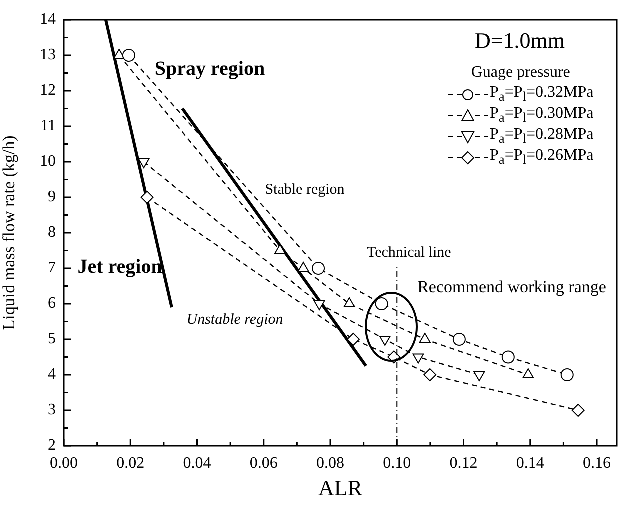 The width and height of the screenshot is (634, 507). What do you see at coordinates (48, 55) in the screenshot?
I see `y-tick-label: 13` at bounding box center [48, 55].